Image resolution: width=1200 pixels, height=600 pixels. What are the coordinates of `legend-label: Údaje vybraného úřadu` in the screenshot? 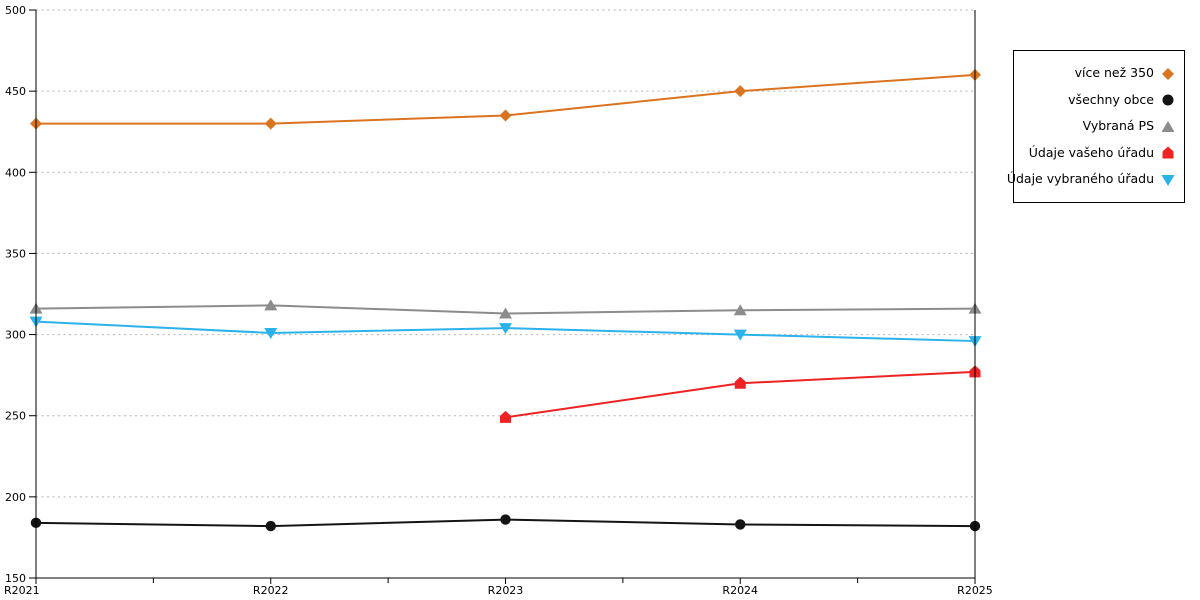 It's located at (1080, 179).